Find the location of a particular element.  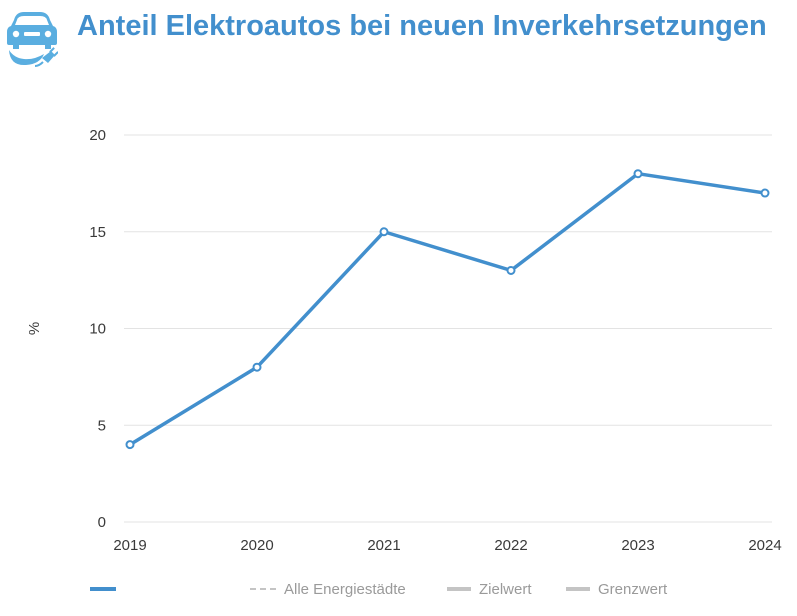

y-axis-title: % is located at coordinates (34, 328).